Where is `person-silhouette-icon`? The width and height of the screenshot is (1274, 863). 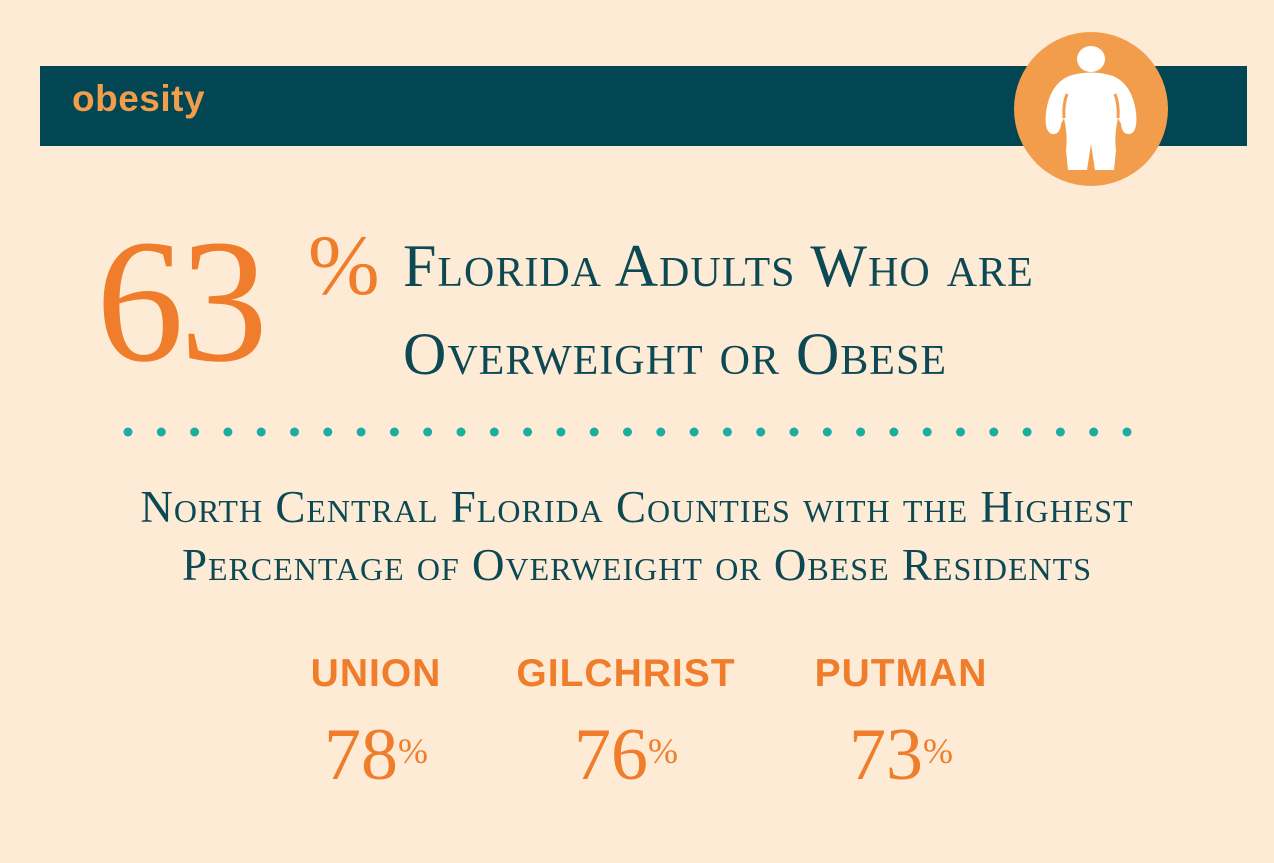 person-silhouette-icon is located at coordinates (1091, 109).